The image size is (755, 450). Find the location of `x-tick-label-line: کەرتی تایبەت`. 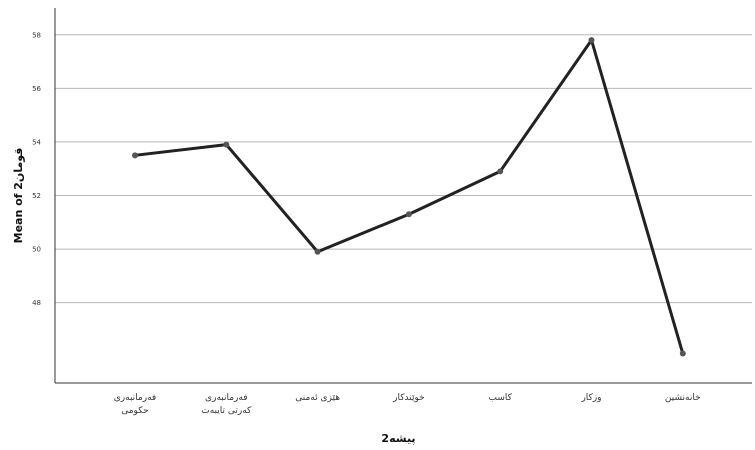

x-tick-label-line: کەرتی تایبەت is located at coordinates (226, 411).